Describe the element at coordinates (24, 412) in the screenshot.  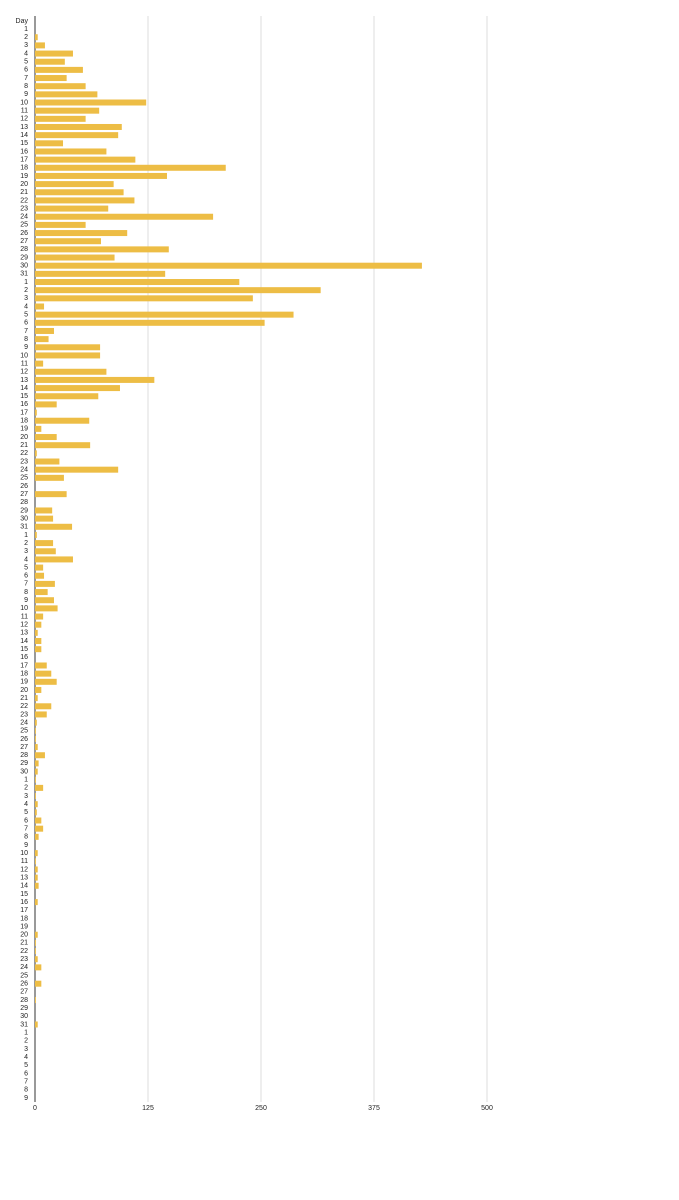
I see `y-tick-label: 17` at that location.